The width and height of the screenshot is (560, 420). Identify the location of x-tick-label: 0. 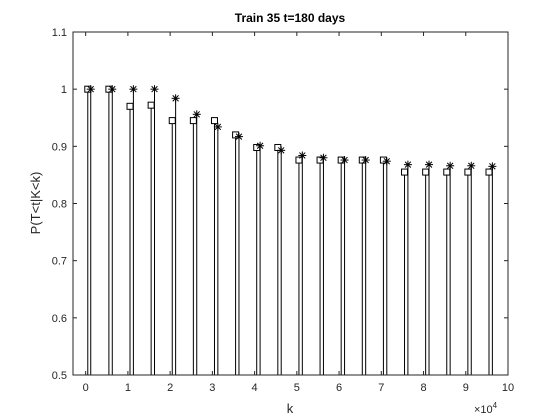
(86, 388).